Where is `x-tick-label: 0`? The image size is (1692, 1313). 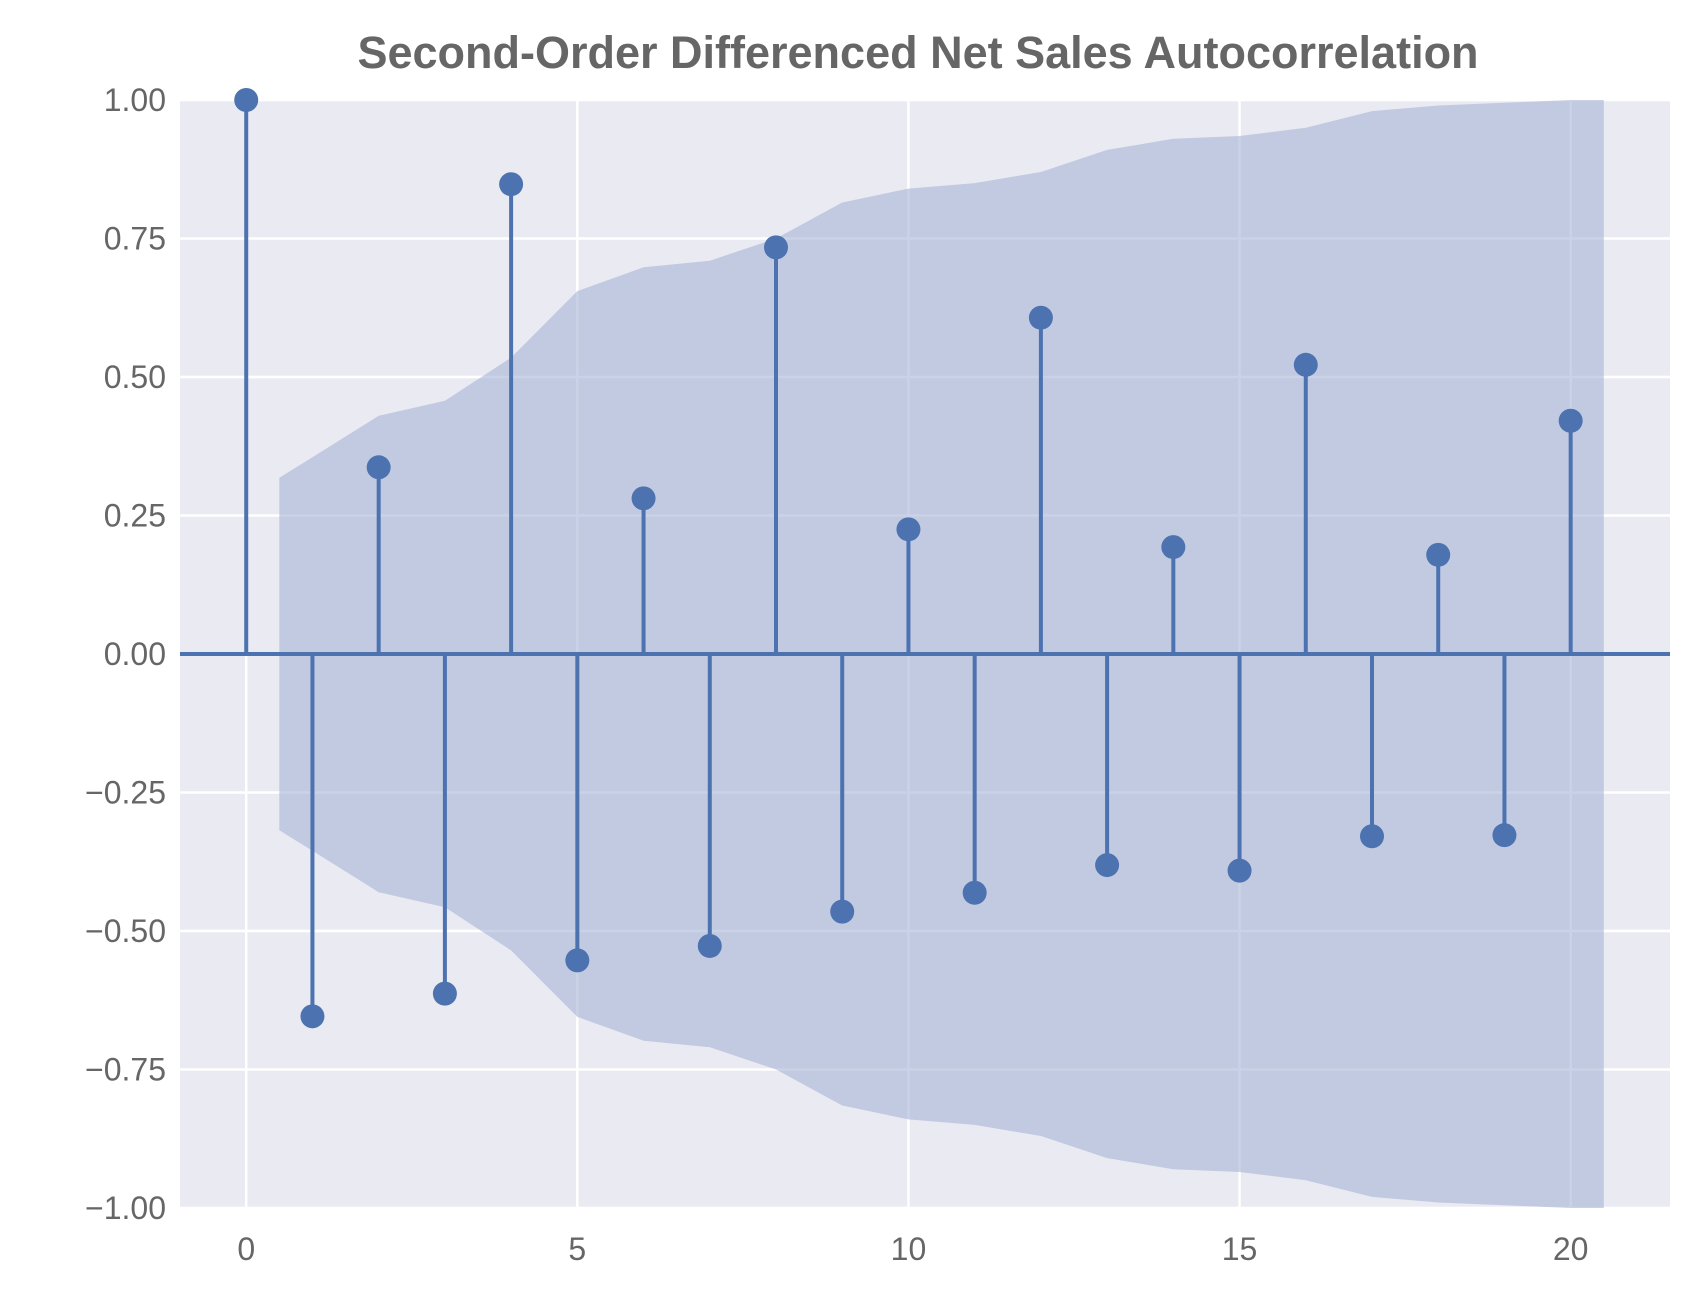
x-tick-label: 0 is located at coordinates (246, 1249).